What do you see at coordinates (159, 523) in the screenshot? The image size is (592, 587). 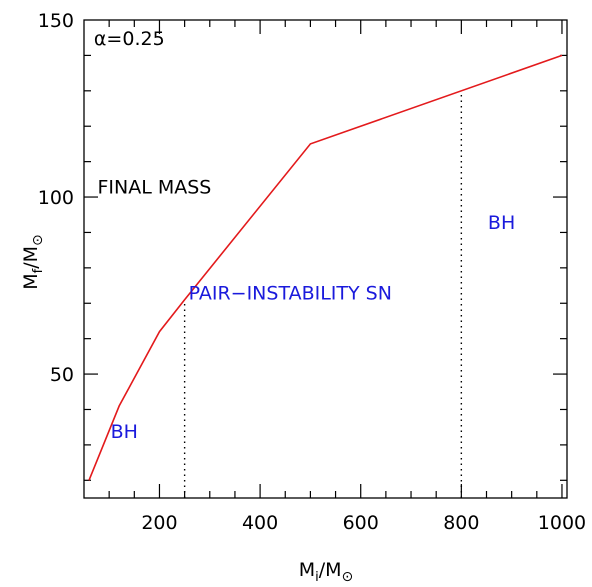 I see `x-tick-label: 200` at bounding box center [159, 523].